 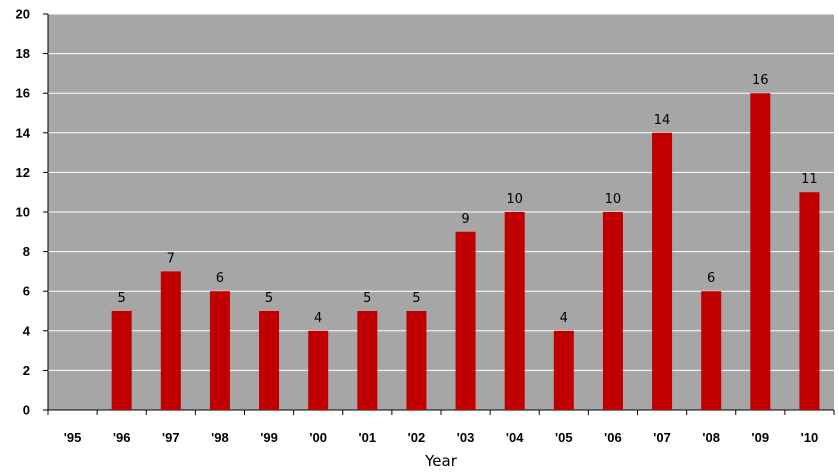 I want to click on y-tick-label: 18, so click(x=23, y=53).